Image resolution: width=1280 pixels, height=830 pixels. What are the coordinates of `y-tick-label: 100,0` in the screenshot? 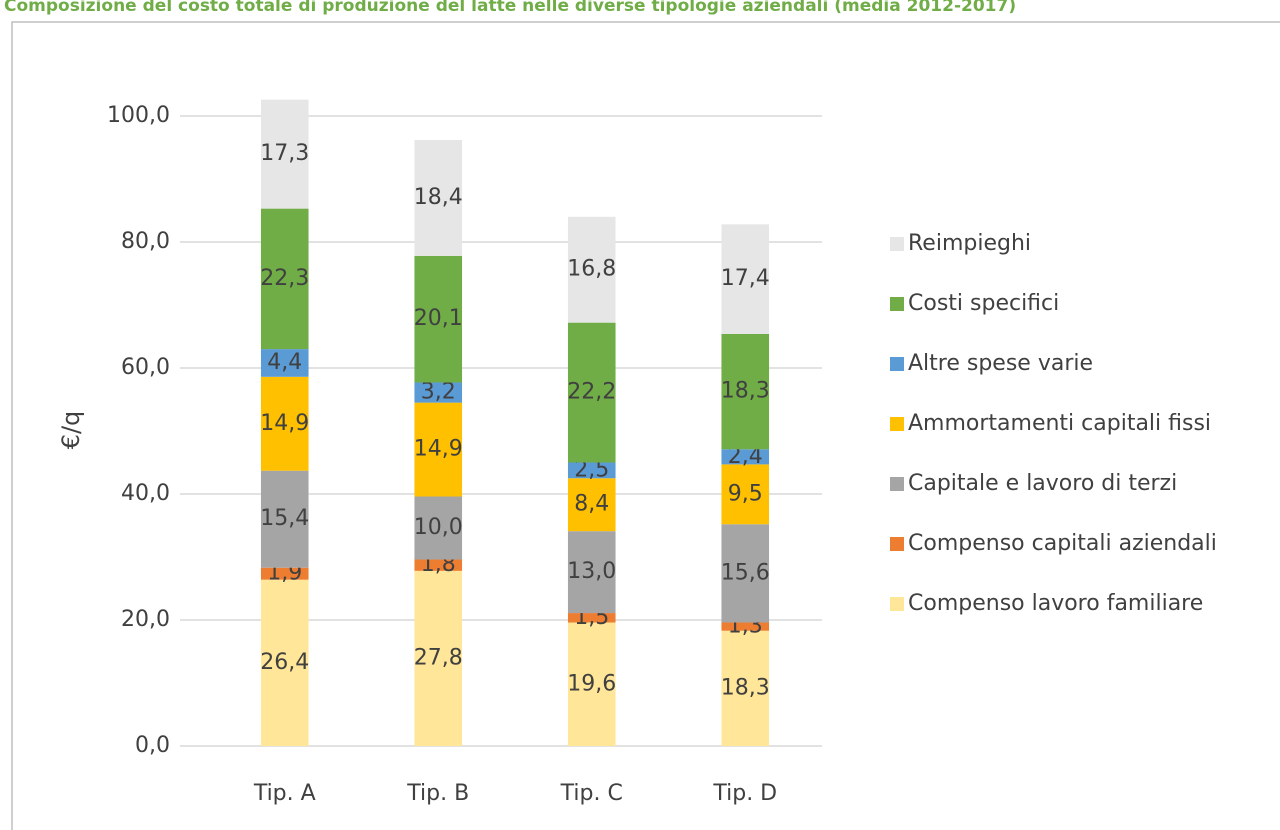 It's located at (138, 115).